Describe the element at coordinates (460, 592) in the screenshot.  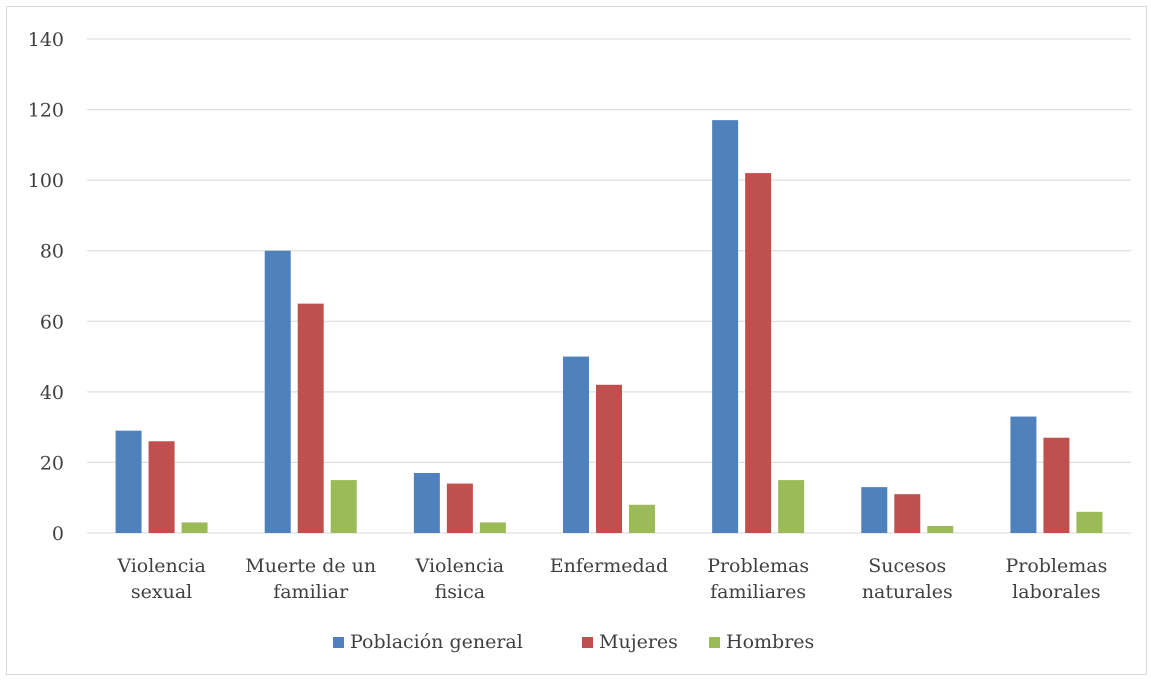
I see `x-category-label: fisica` at that location.